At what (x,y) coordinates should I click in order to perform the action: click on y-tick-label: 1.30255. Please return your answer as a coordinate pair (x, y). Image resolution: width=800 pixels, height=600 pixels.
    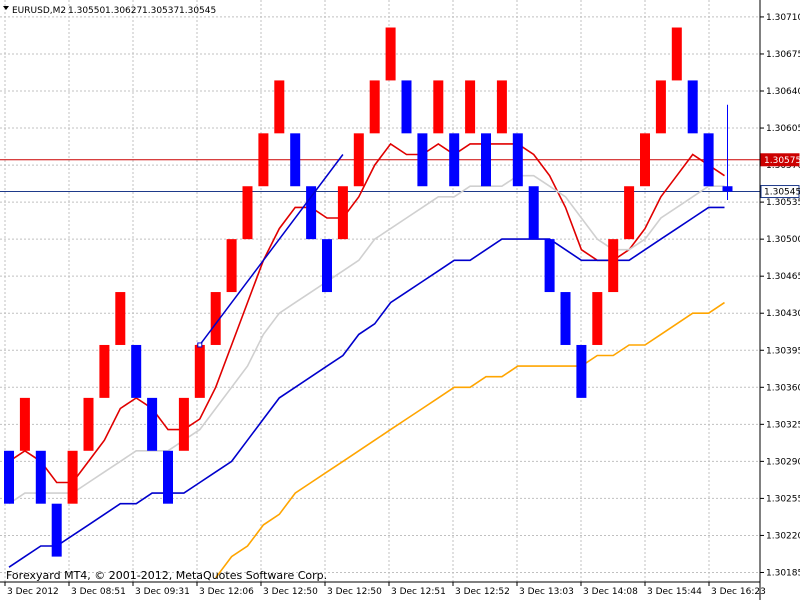
    Looking at the image, I should click on (783, 499).